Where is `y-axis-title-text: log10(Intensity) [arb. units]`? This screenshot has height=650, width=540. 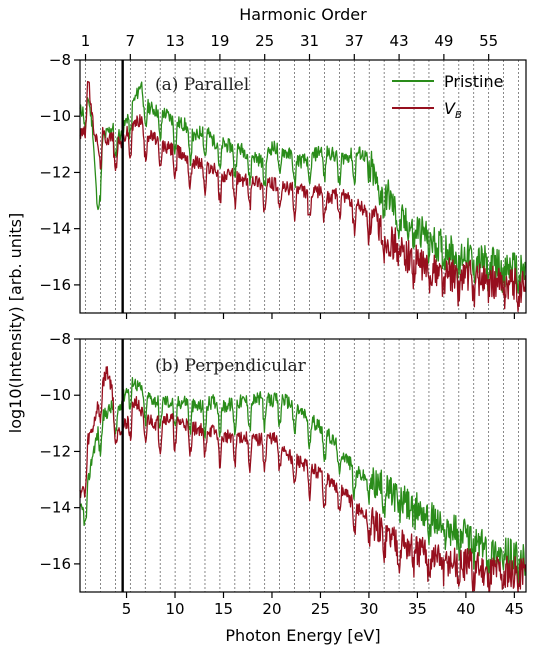 y-axis-title-text: log10(Intensity) [arb. units] is located at coordinates (15, 323).